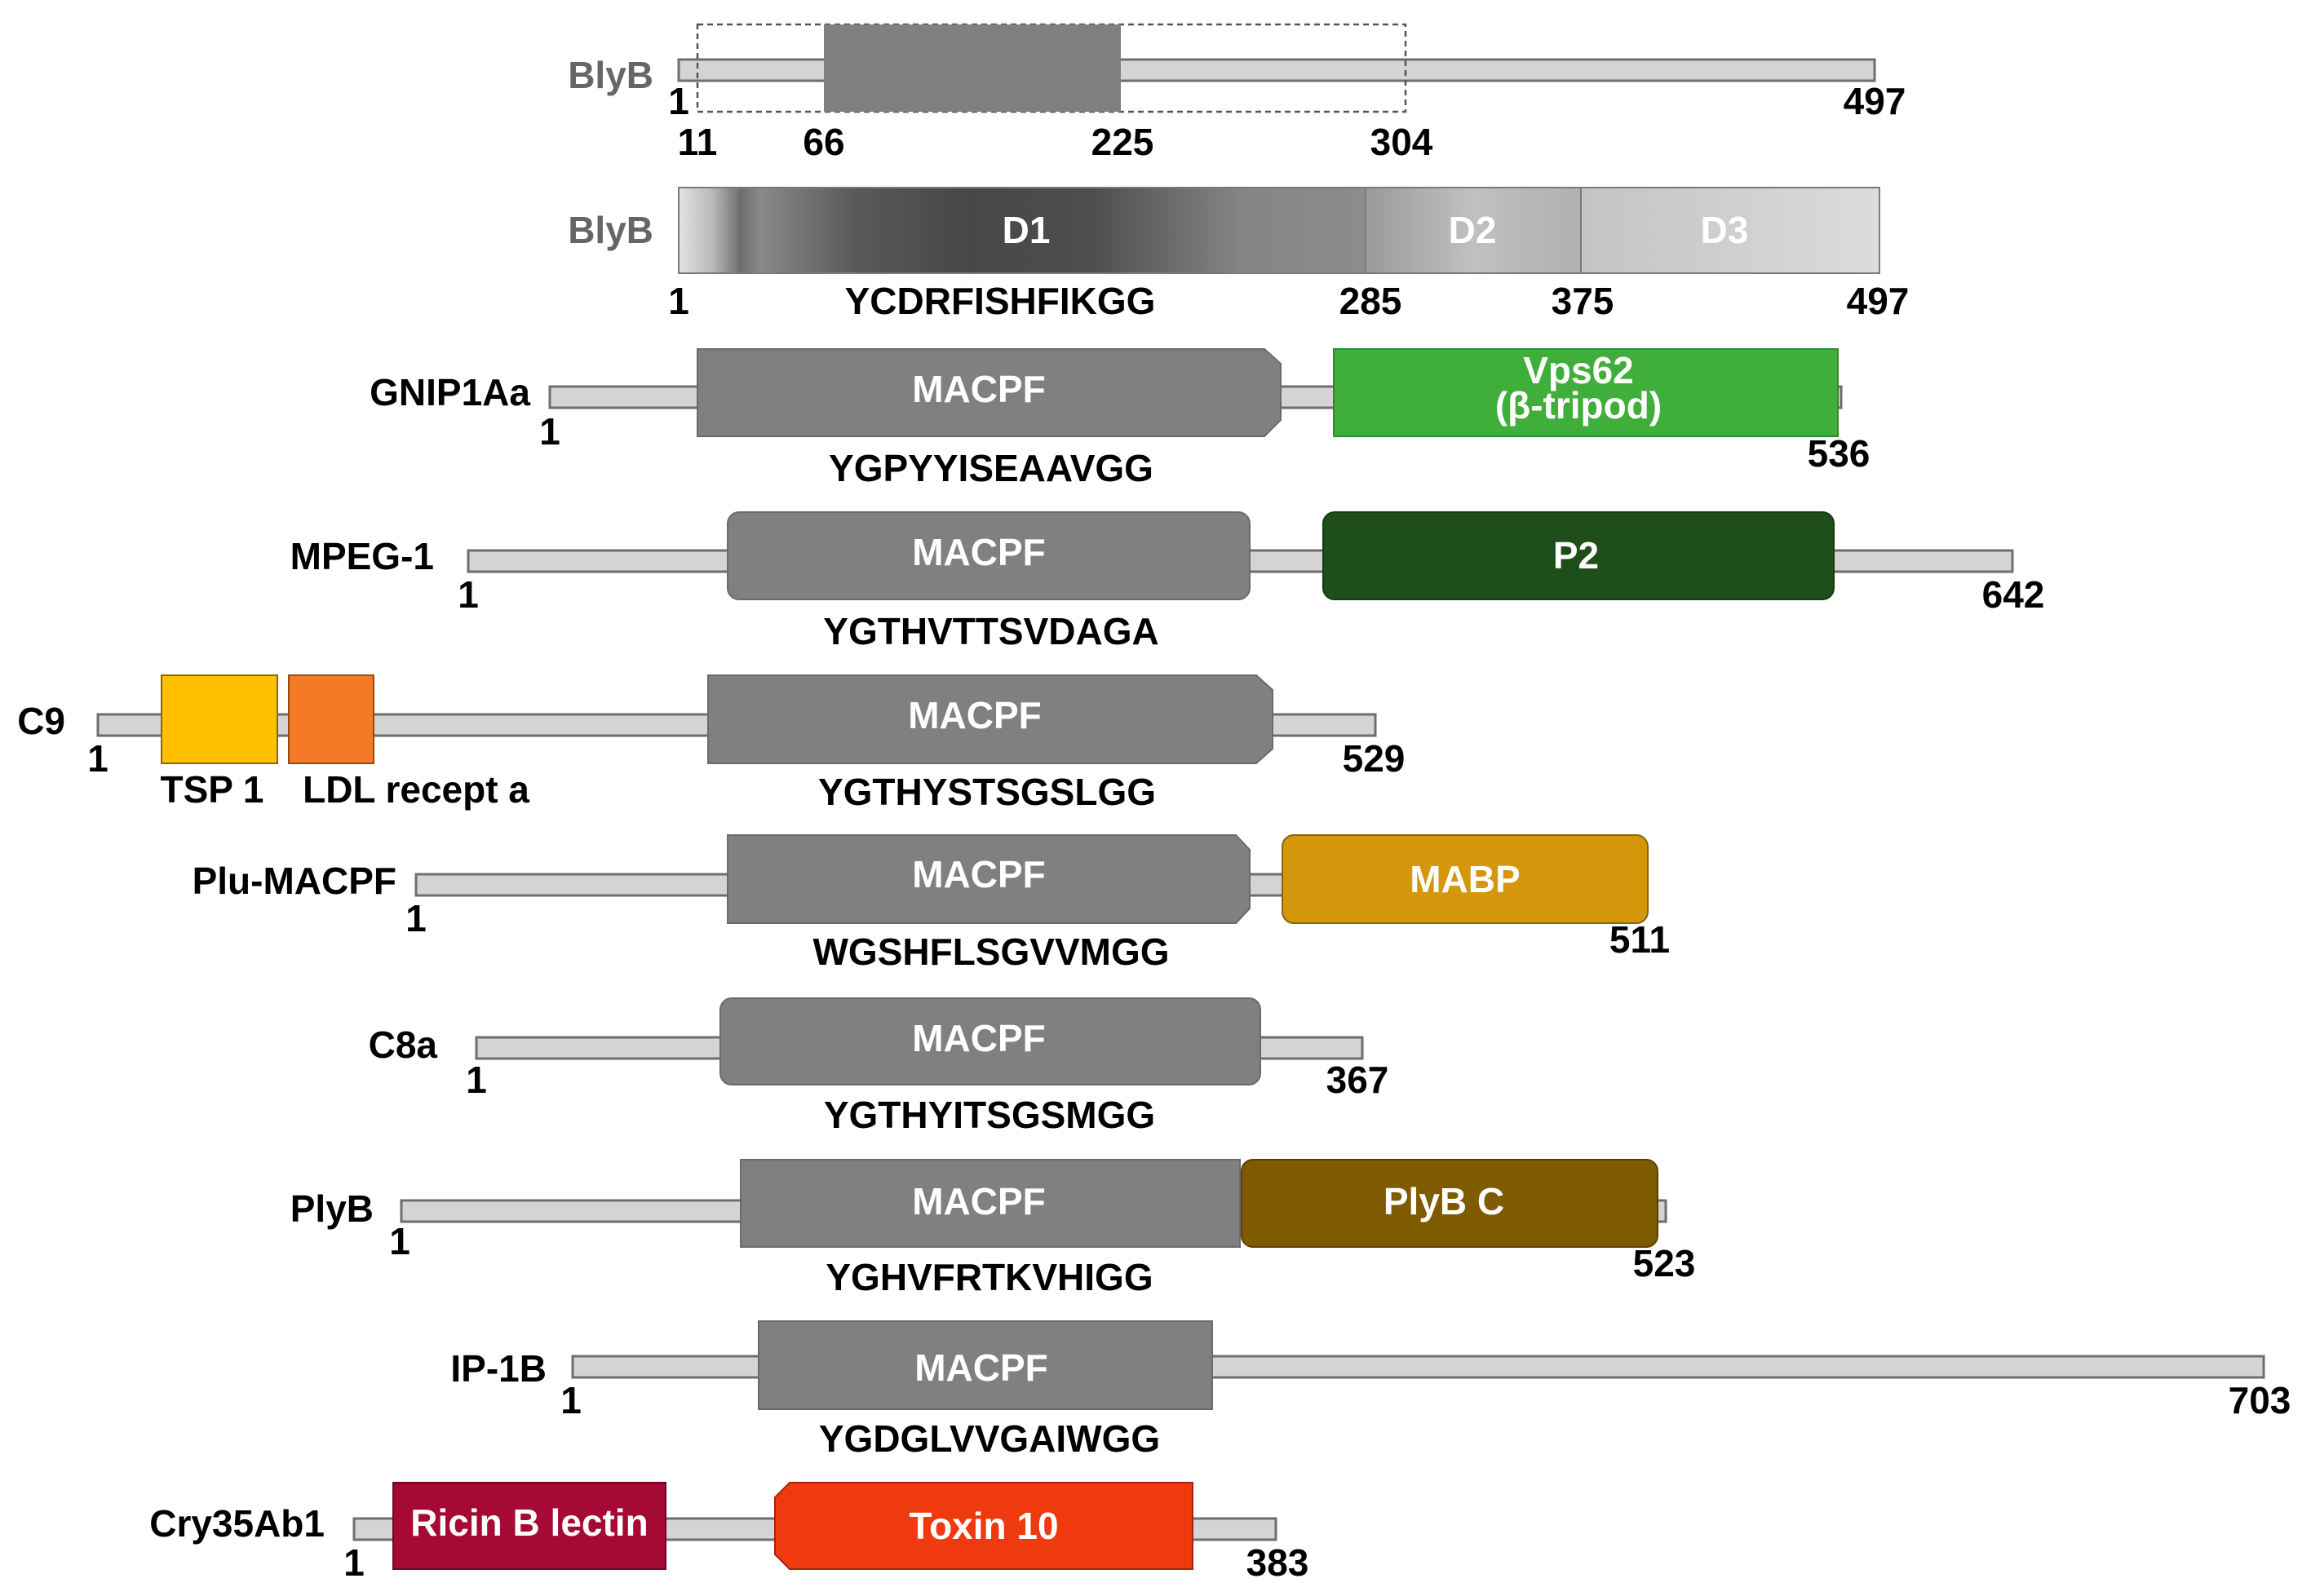  What do you see at coordinates (987, 792) in the screenshot?
I see `motif-sequence-c9: YGTHYSTSGSLGG` at bounding box center [987, 792].